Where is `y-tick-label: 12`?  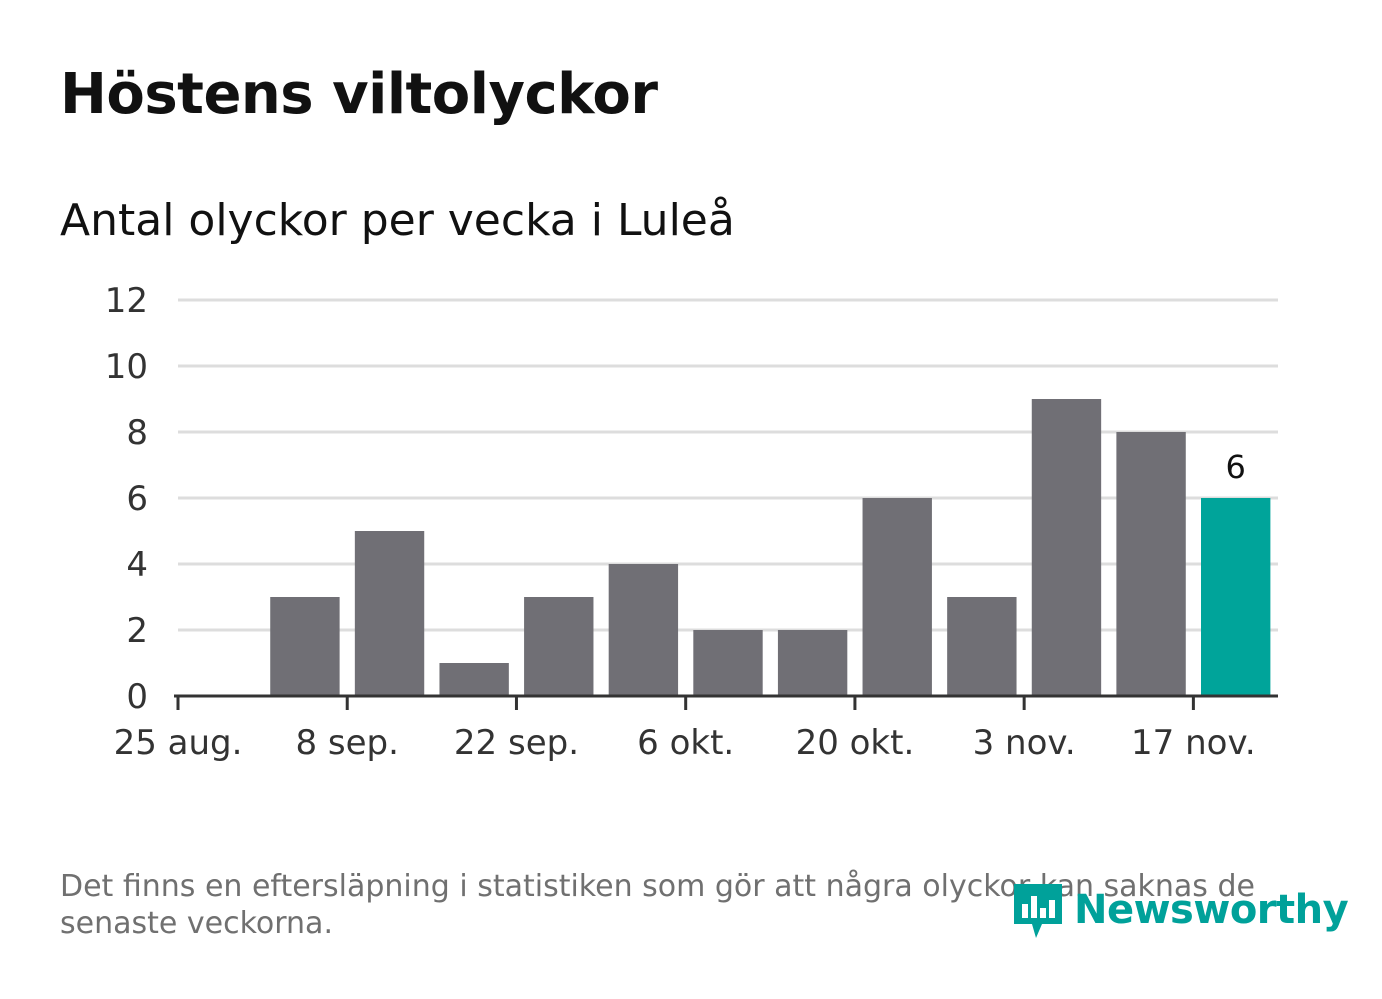 y-tick-label: 12 is located at coordinates (126, 301).